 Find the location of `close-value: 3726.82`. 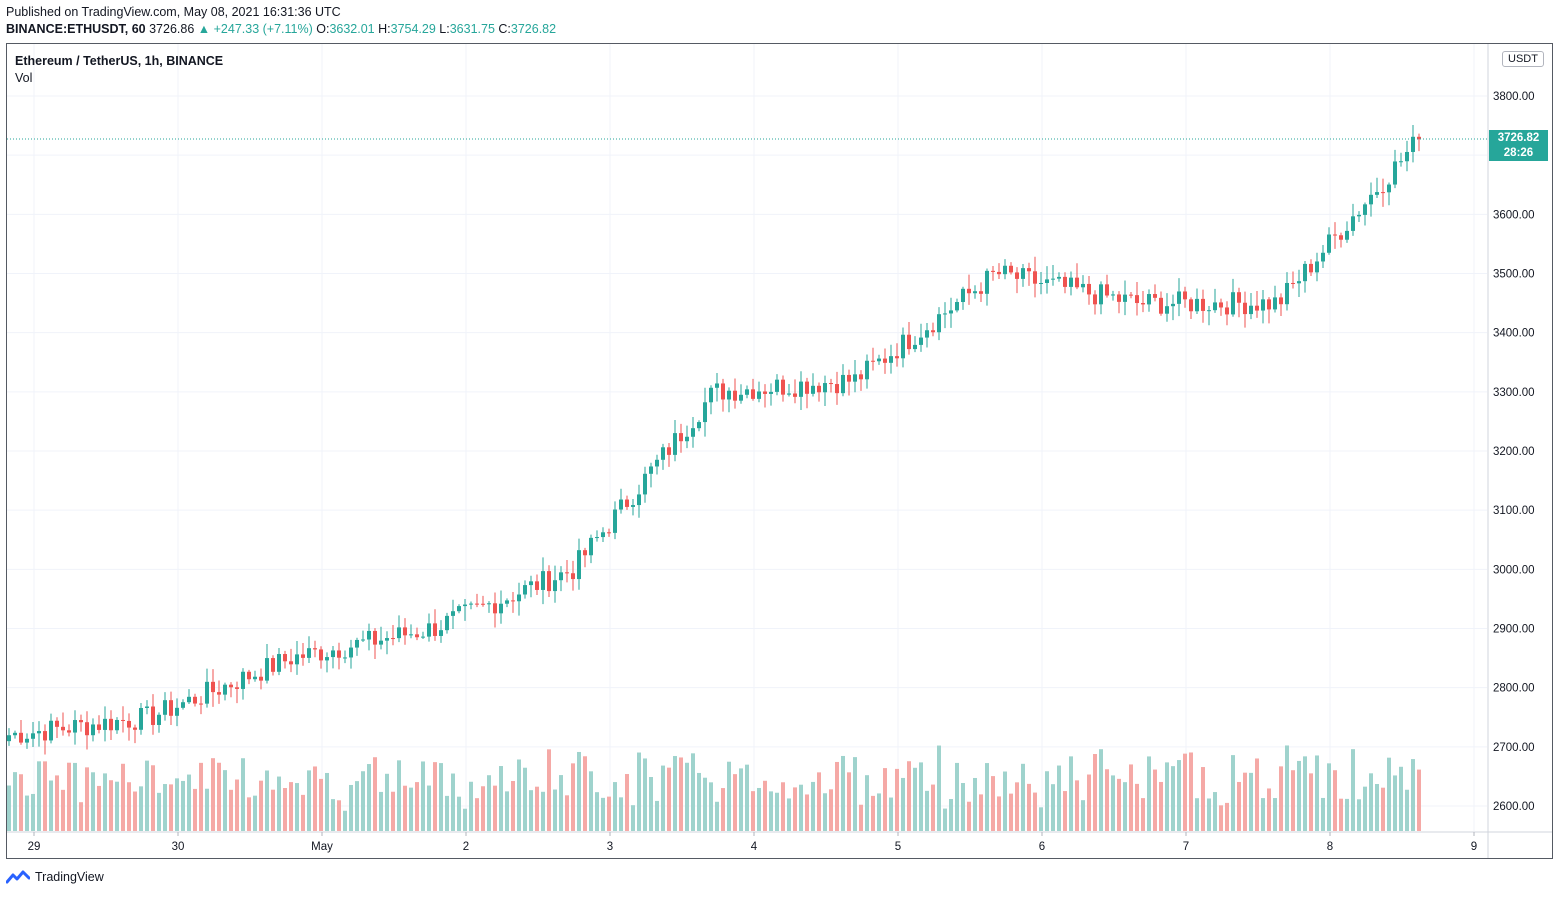

close-value: 3726.82 is located at coordinates (533, 29).